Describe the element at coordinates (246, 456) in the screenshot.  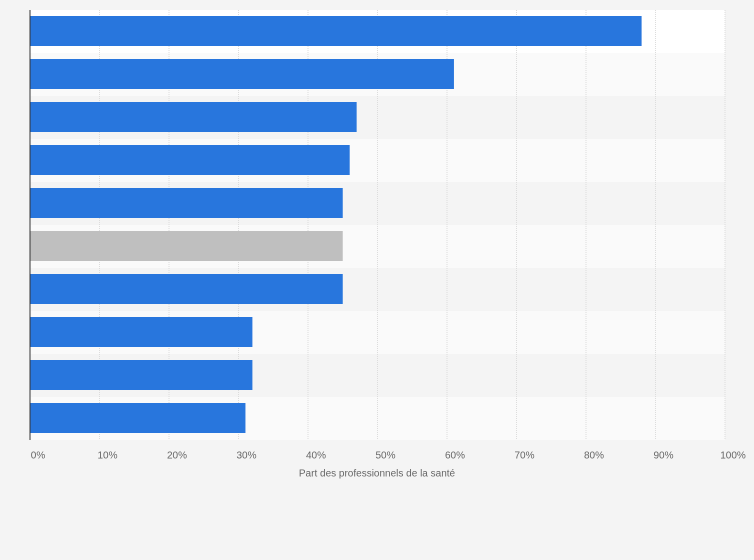
I see `x-tick-label: 30%` at that location.